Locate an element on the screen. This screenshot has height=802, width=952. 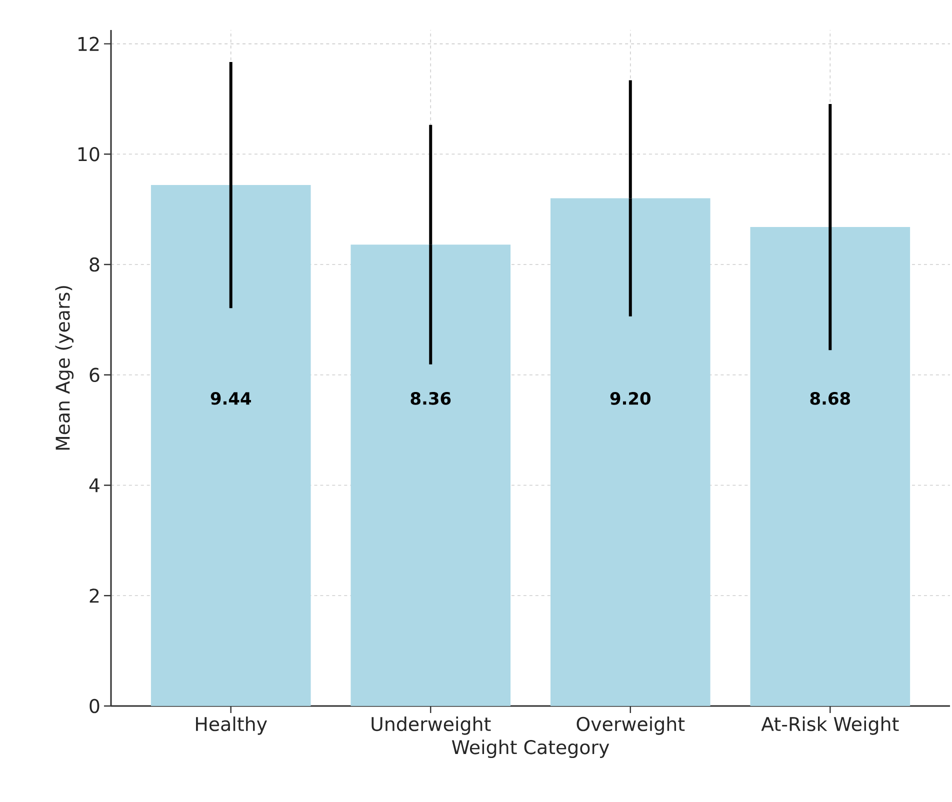
data-label: 9.20 is located at coordinates (630, 398).